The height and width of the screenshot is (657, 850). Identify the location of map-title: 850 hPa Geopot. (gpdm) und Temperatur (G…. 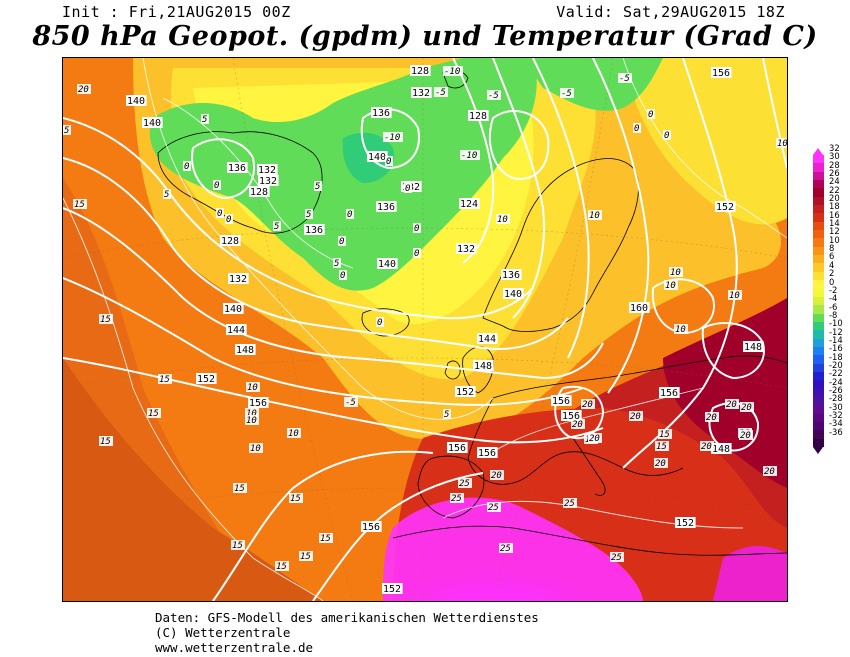
(425, 36).